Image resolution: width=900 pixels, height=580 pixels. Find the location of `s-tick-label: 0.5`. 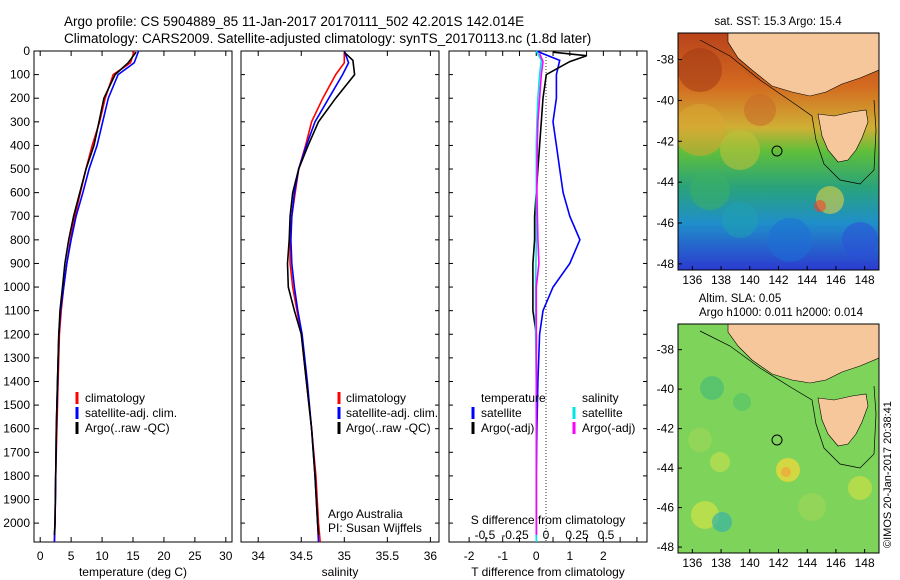

s-tick-label: 0.5 is located at coordinates (606, 535).